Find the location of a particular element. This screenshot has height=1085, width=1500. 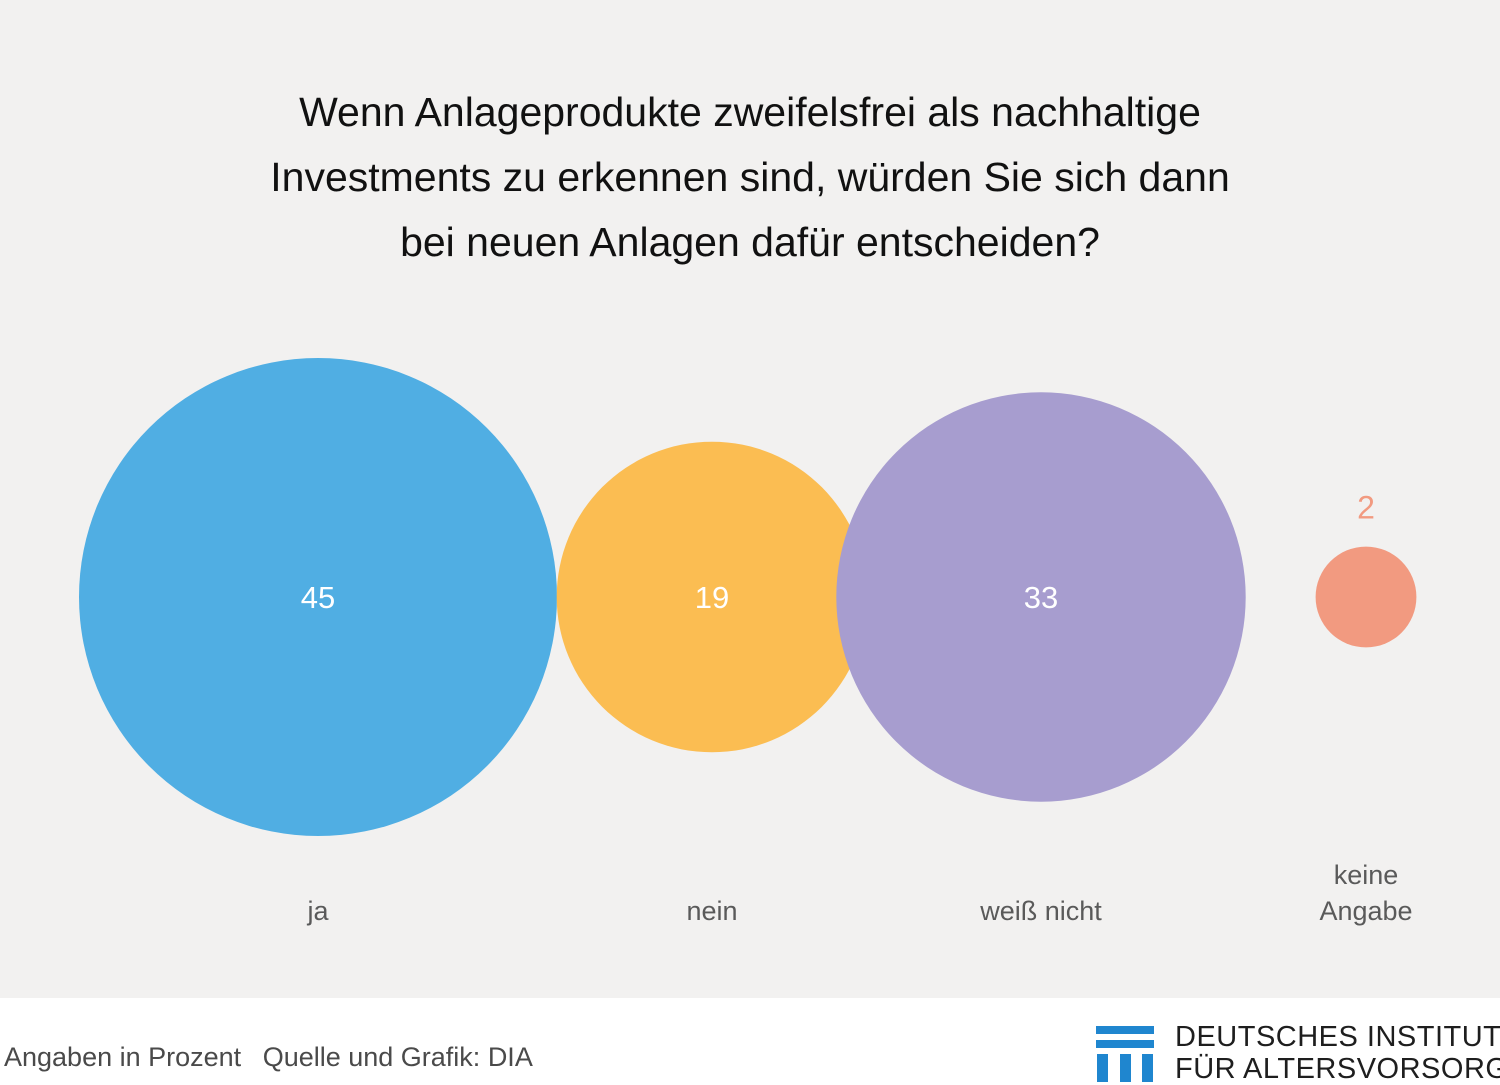

category-label-keine-angabe: Angabe is located at coordinates (1365, 911).